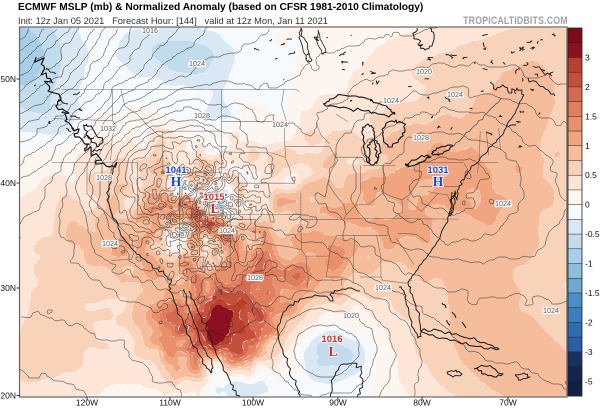  I want to click on svg-text: 1031, so click(438, 170).